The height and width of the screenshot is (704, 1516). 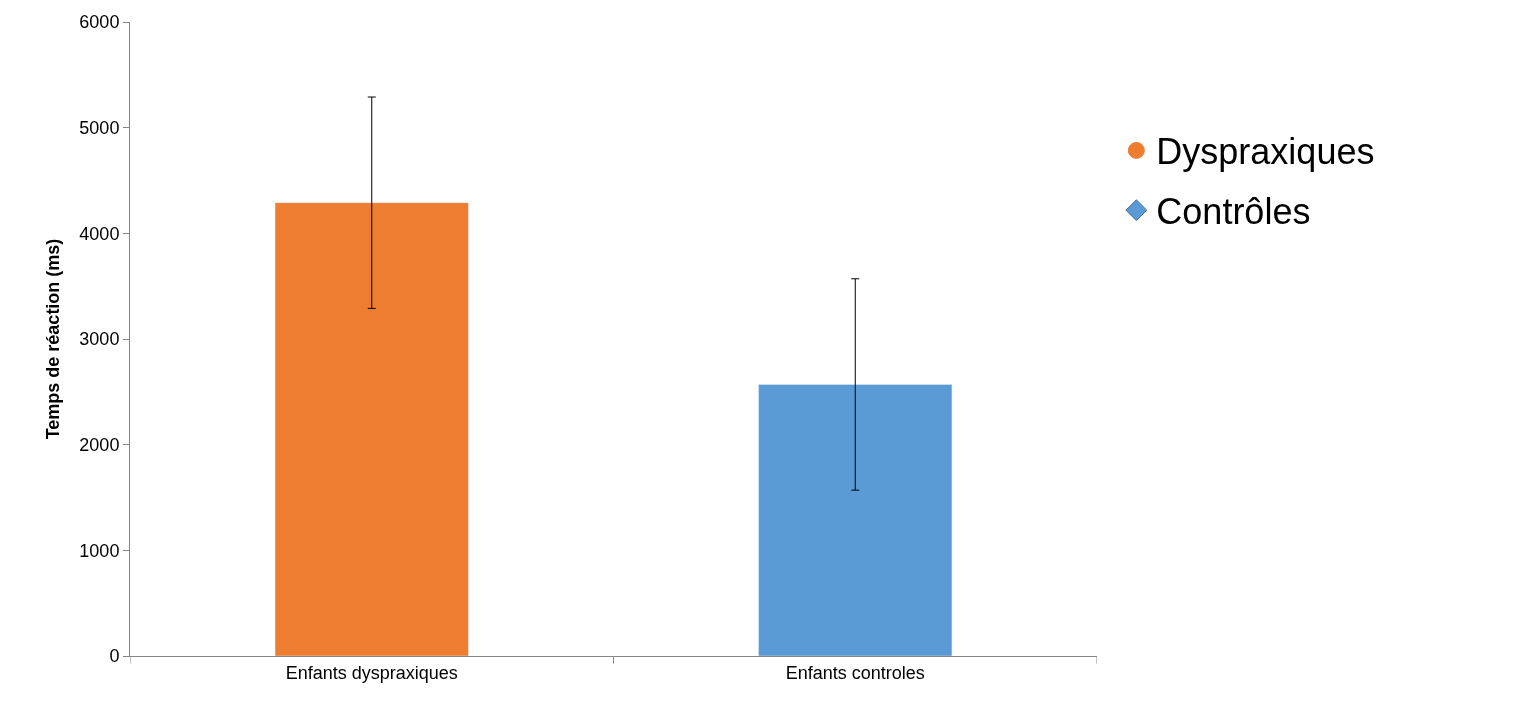 What do you see at coordinates (371, 672) in the screenshot?
I see `x-tick-label: Enfants dyspraxiques` at bounding box center [371, 672].